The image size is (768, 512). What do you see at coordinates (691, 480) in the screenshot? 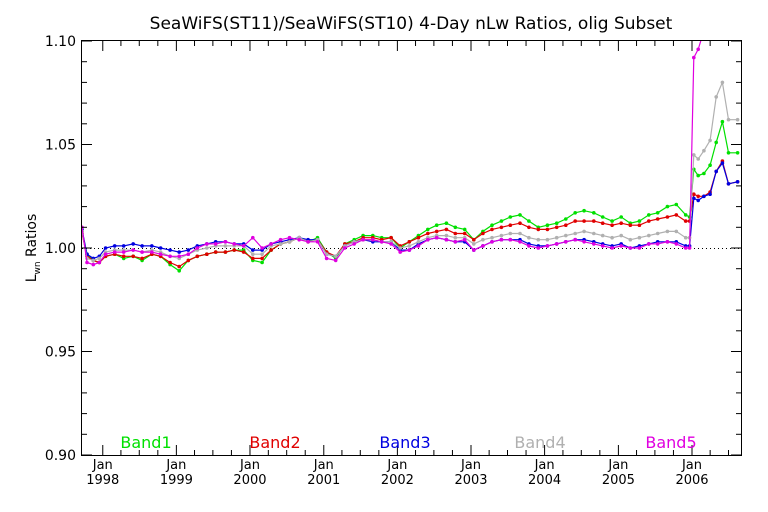
I see `x-tick-label-year: 2006` at bounding box center [691, 480].